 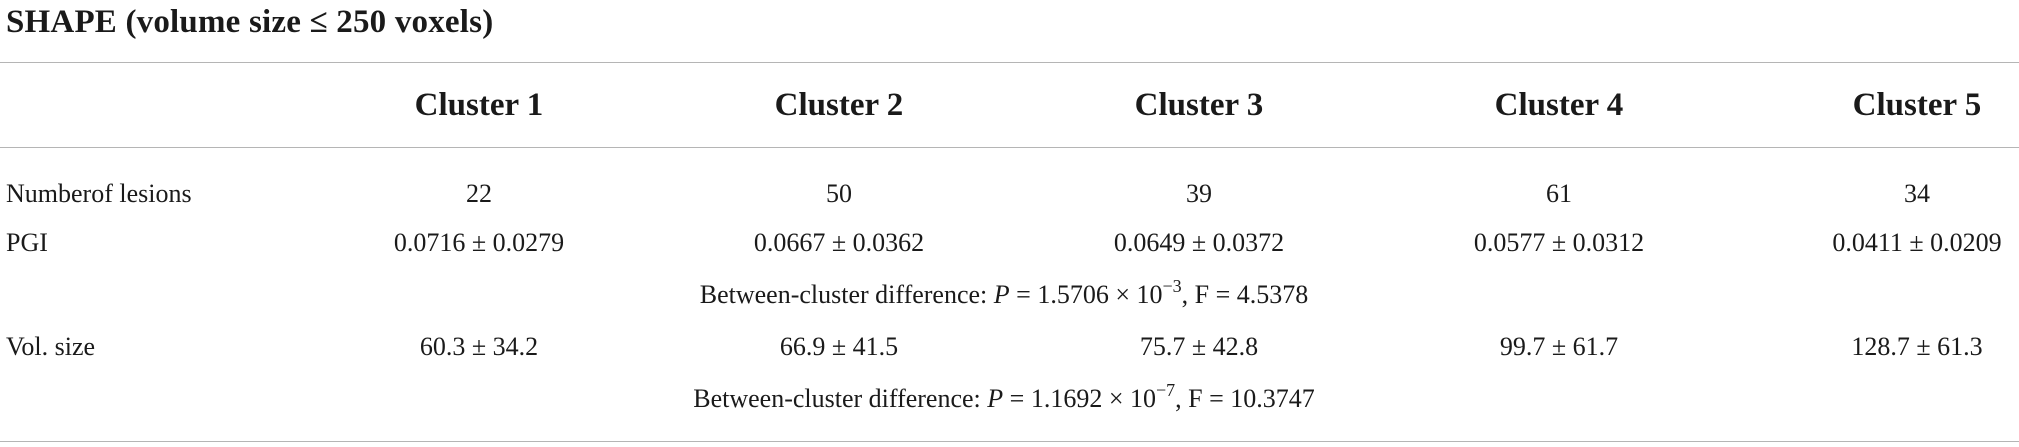 What do you see at coordinates (479, 346) in the screenshot?
I see `table-cell: 60.3 ± 34.2` at bounding box center [479, 346].